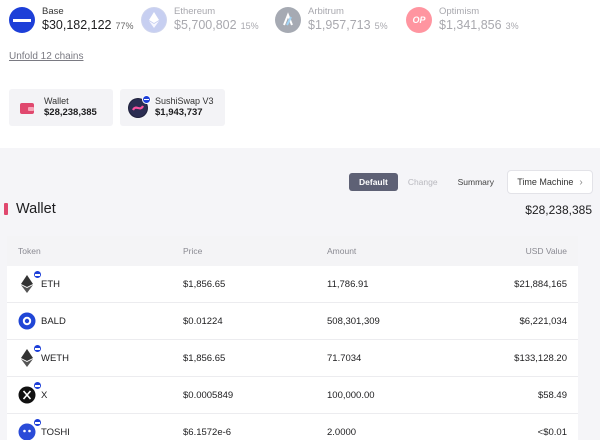 The image size is (600, 440). What do you see at coordinates (30, 281) in the screenshot?
I see `eth-token-icon` at bounding box center [30, 281].